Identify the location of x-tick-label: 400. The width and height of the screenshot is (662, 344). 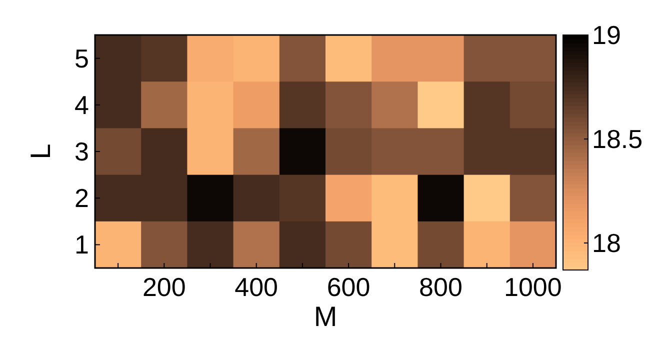
(256, 287).